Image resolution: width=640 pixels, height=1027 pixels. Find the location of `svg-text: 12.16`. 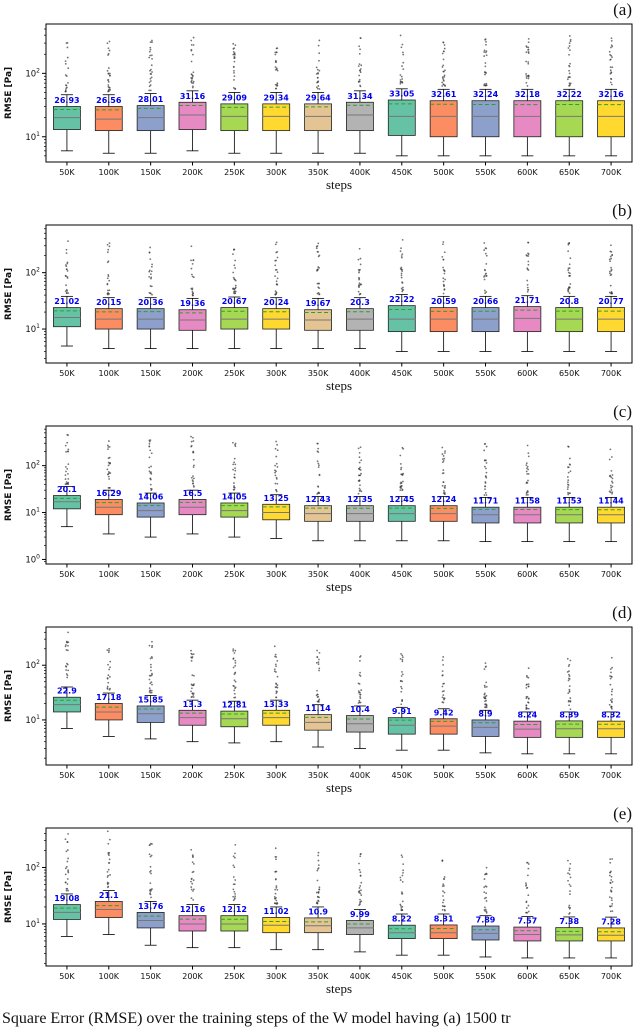

svg-text: 12.16 is located at coordinates (193, 909).